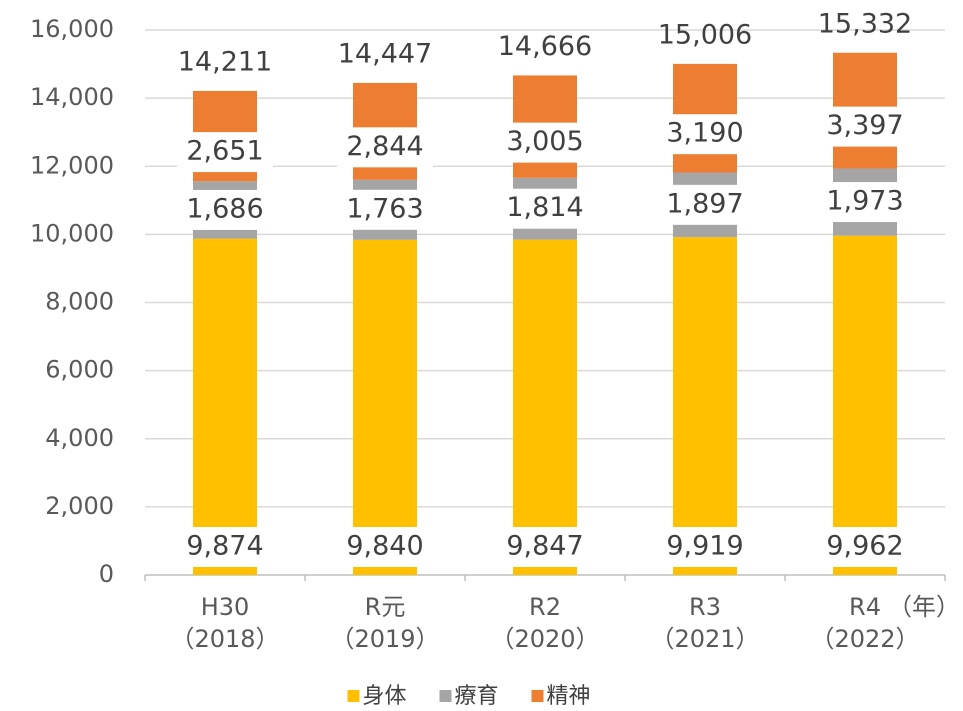 The image size is (963, 711). I want to click on value-label: 2,844, so click(384, 146).